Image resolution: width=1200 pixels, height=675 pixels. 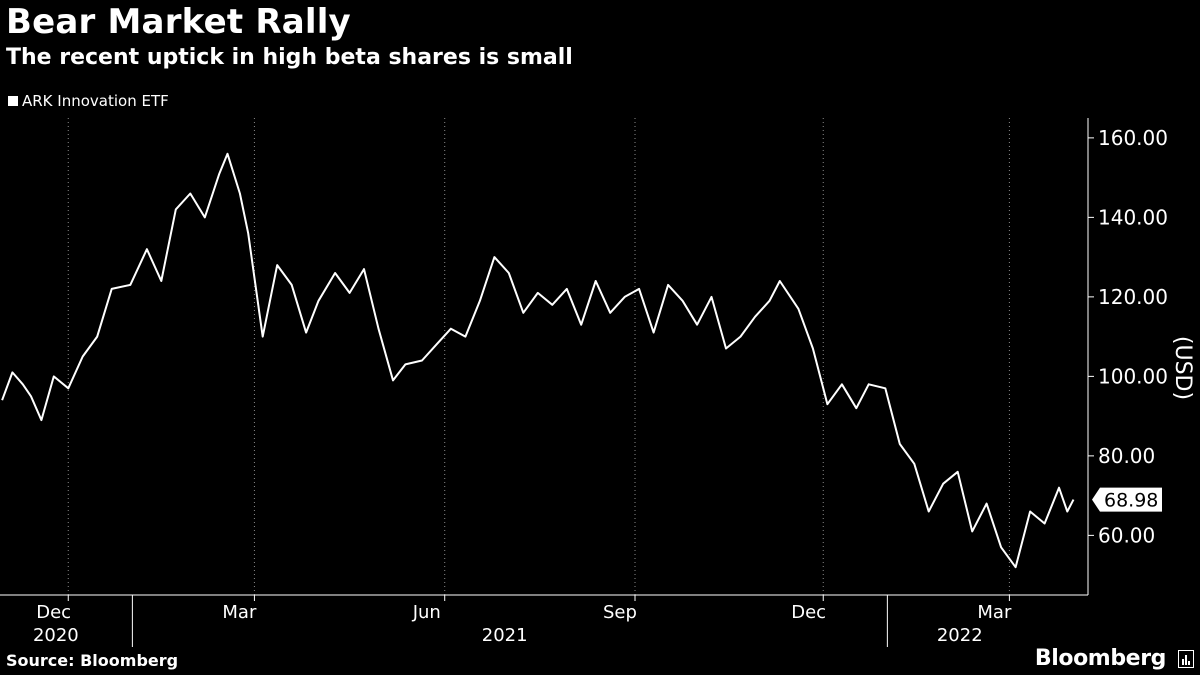 What do you see at coordinates (1133, 337) in the screenshot?
I see `y-tick-labels: 60.00 80.00 100.00 120.00 140.00 160.00` at bounding box center [1133, 337].